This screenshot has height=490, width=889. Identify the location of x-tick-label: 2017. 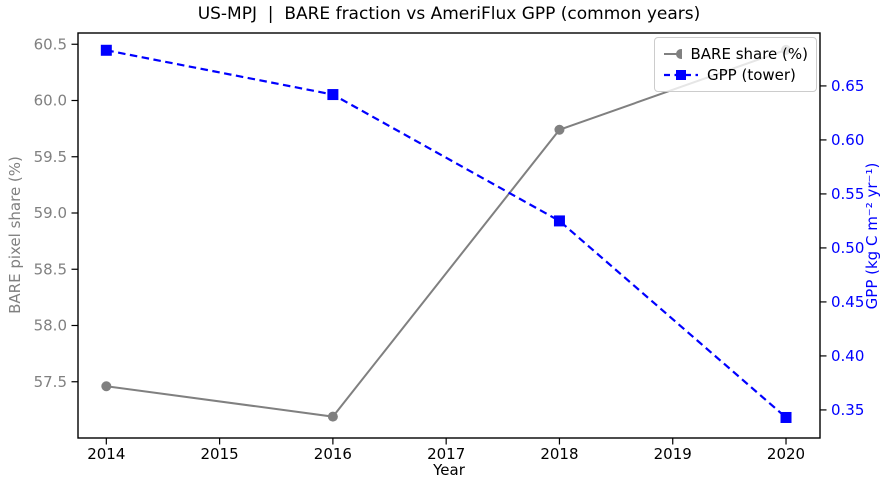
(446, 454).